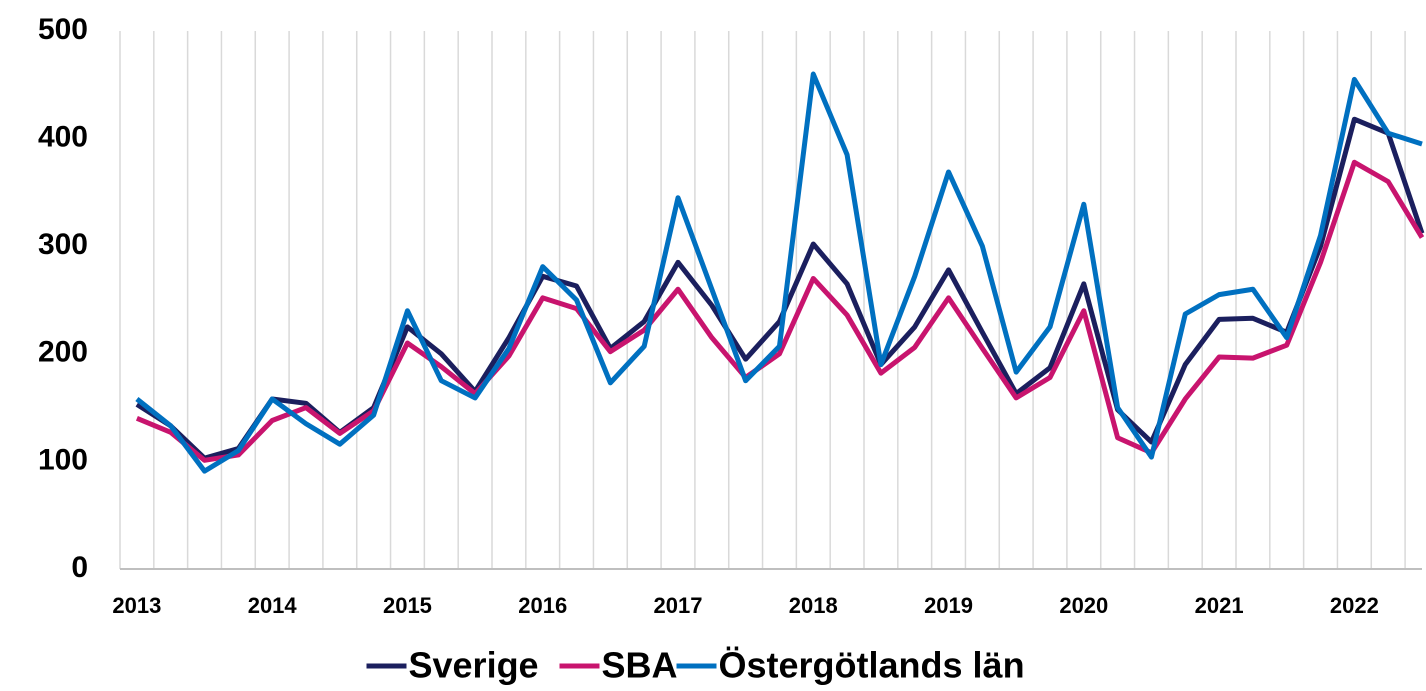 Image resolution: width=1426 pixels, height=691 pixels. What do you see at coordinates (63, 137) in the screenshot?
I see `y-tick-label: 400` at bounding box center [63, 137].